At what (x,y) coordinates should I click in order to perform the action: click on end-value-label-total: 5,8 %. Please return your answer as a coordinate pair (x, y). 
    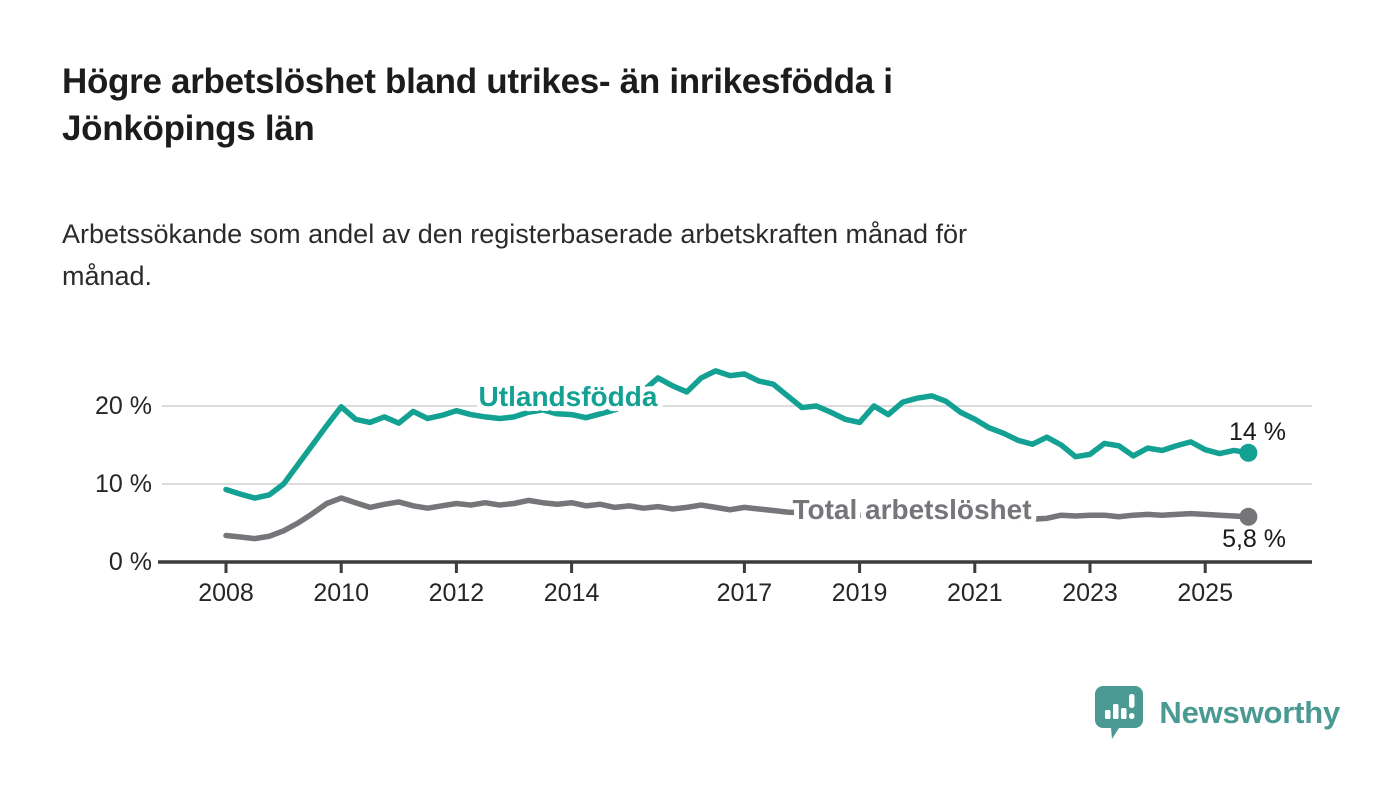
    Looking at the image, I should click on (1254, 539).